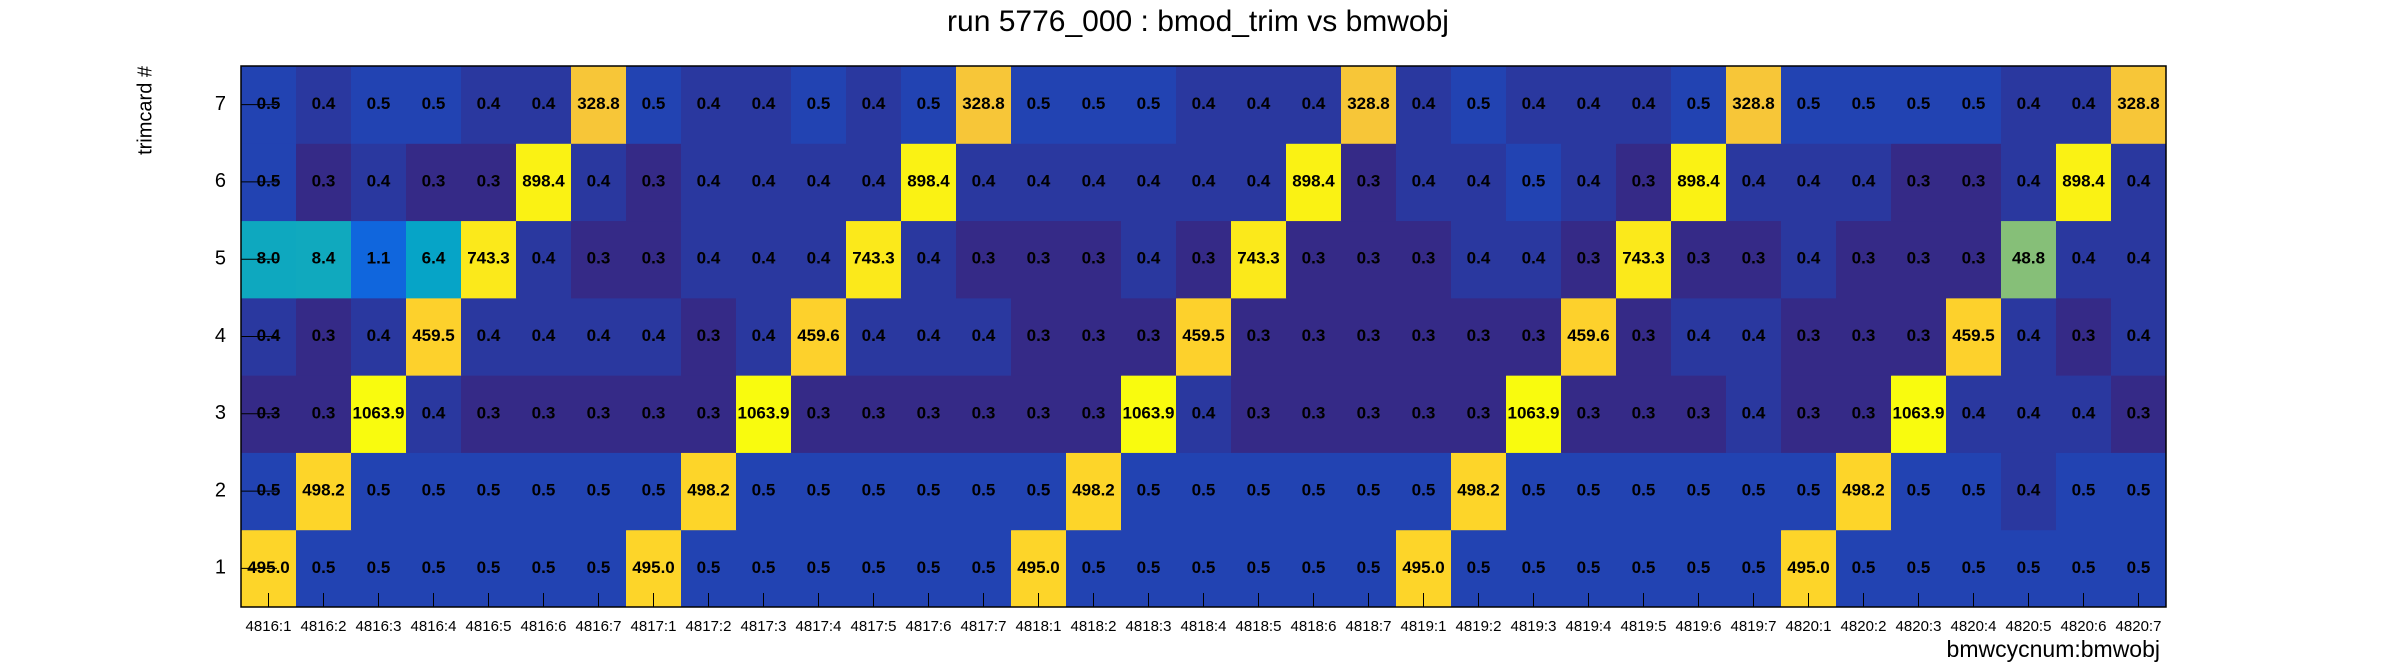  What do you see at coordinates (220, 104) in the screenshot?
I see `y-tick-label: 7` at bounding box center [220, 104].